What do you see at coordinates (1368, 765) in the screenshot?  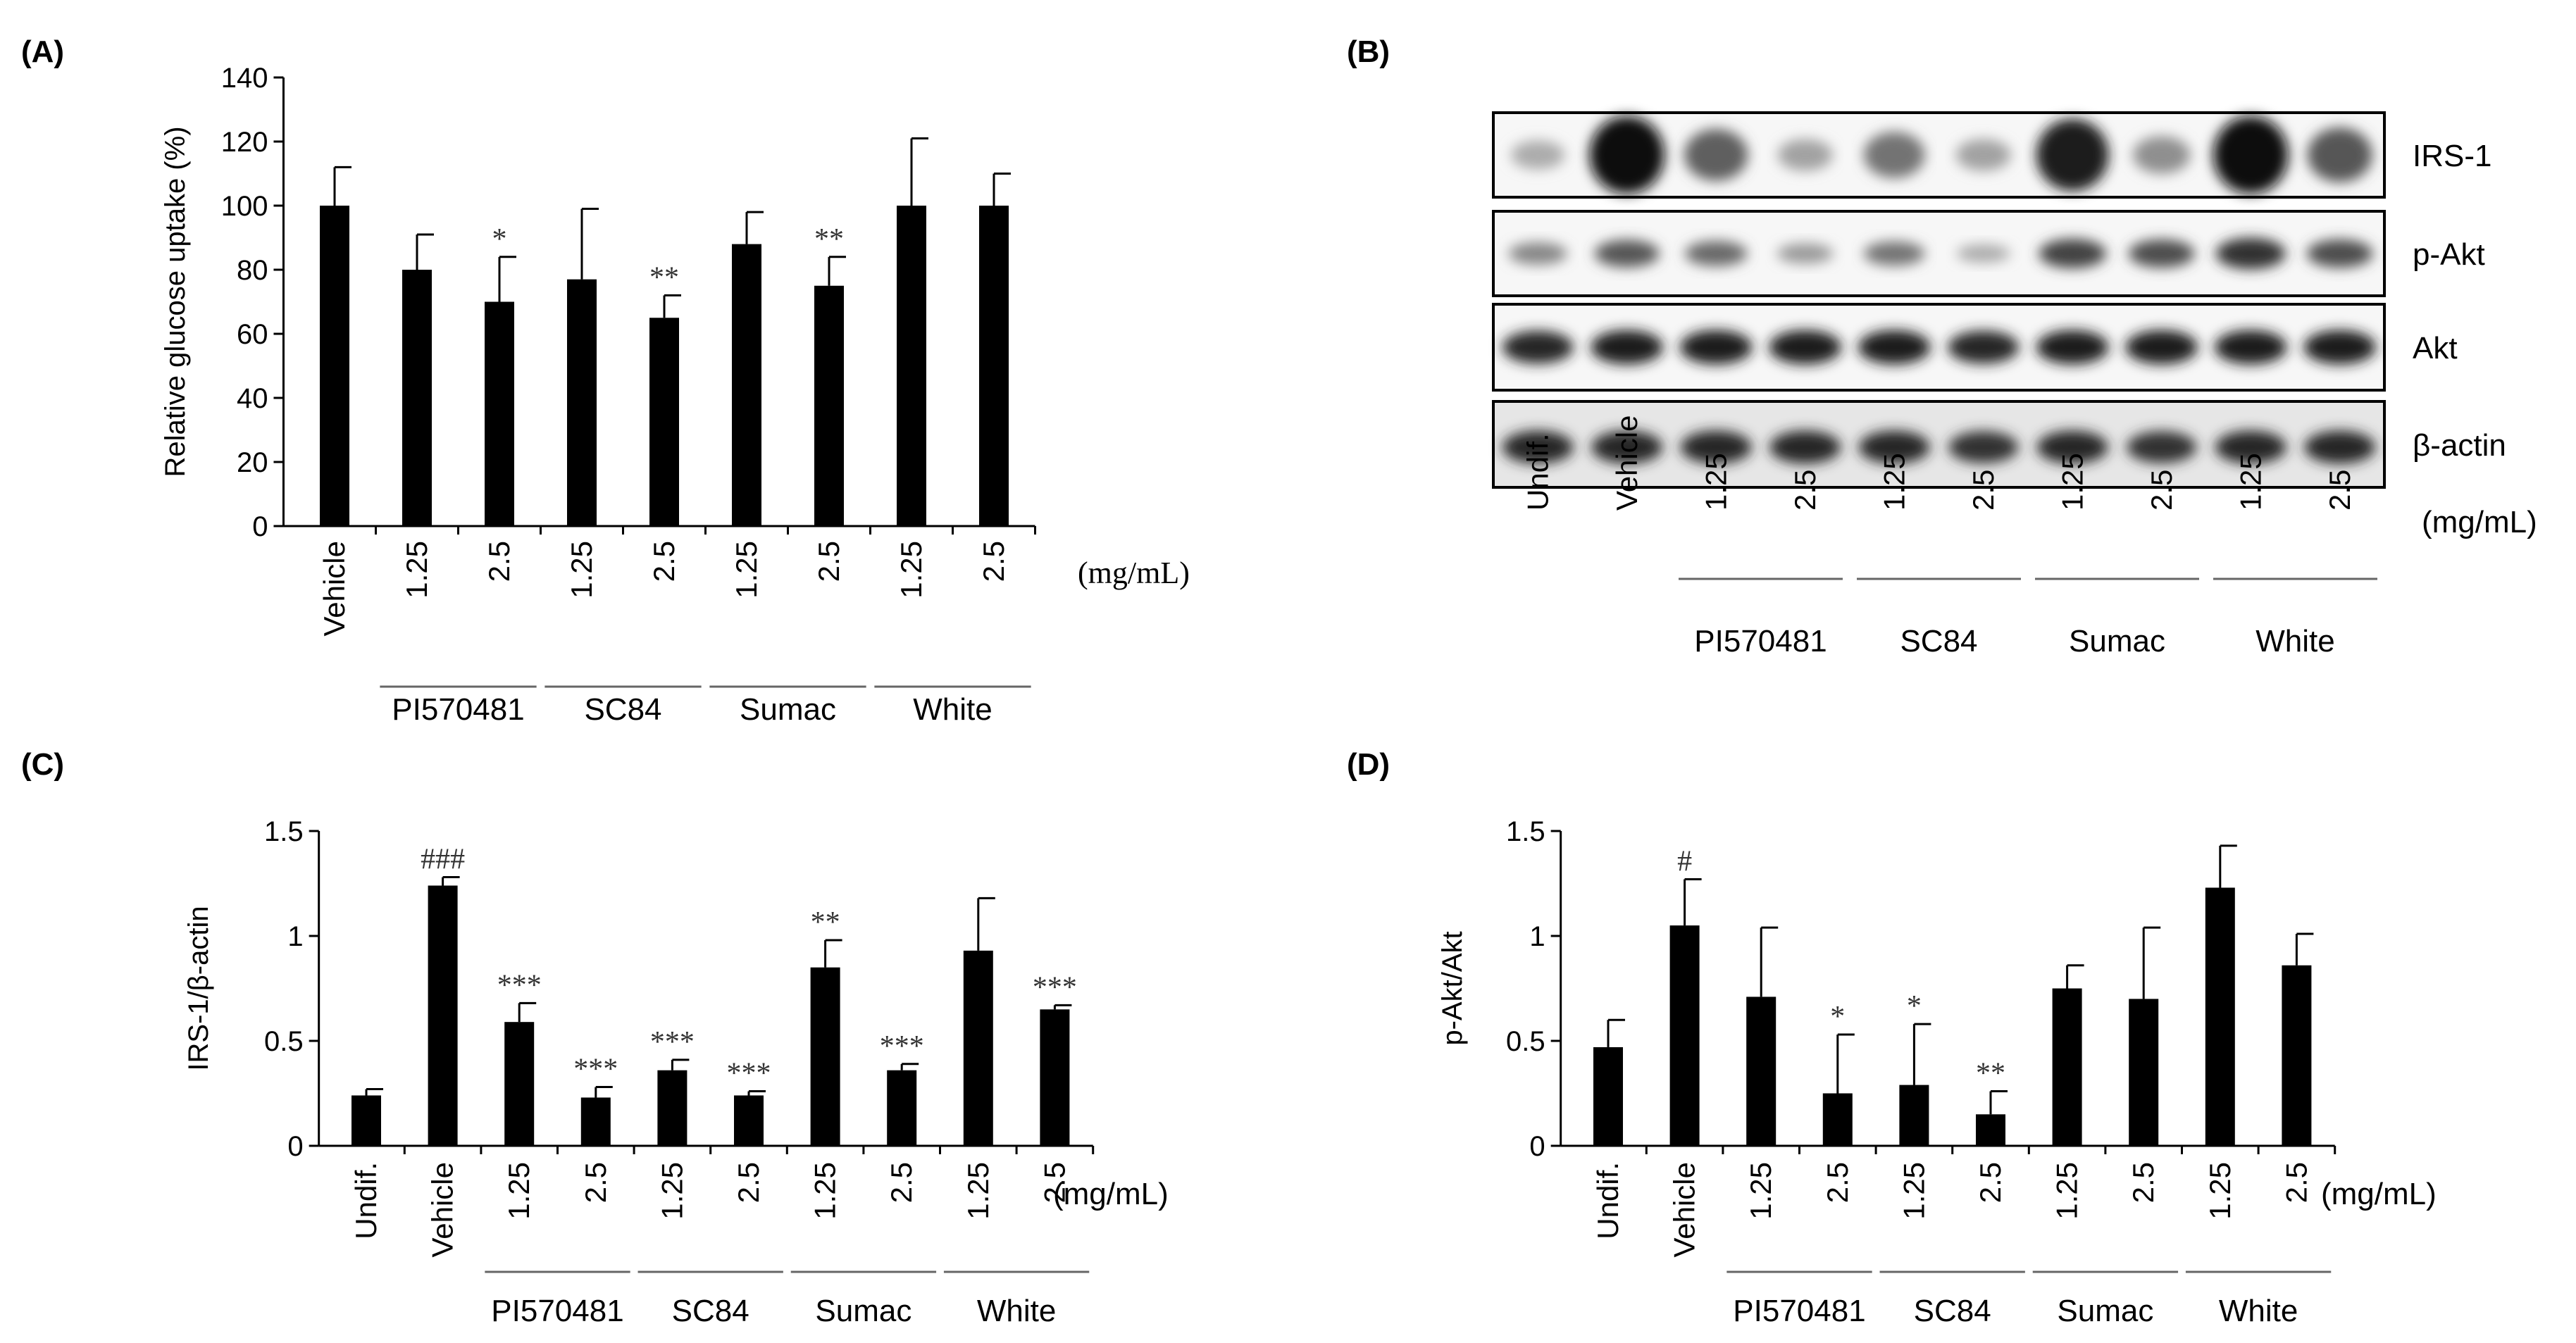 I see `panel-label-d: (D)` at bounding box center [1368, 765].